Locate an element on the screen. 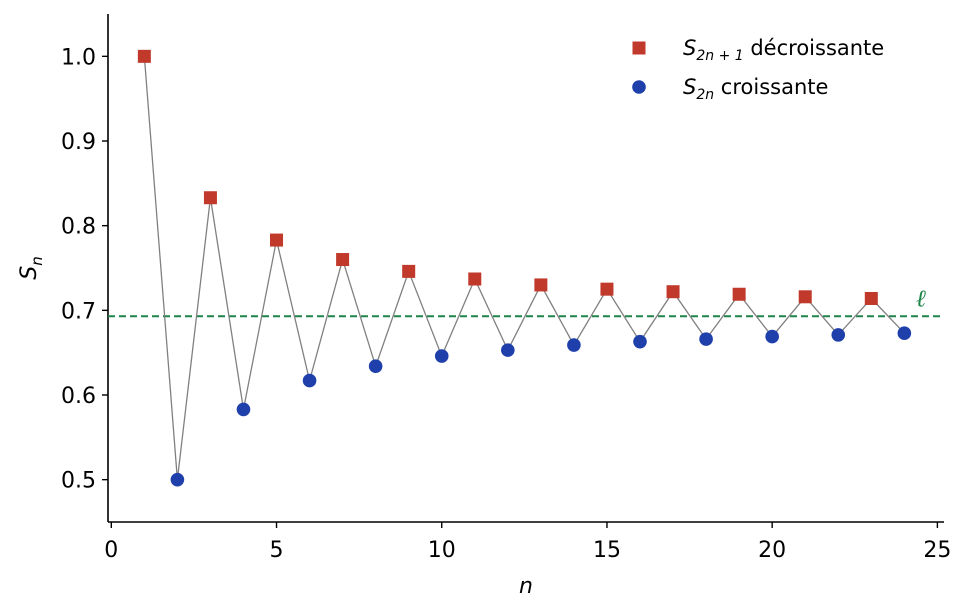 The width and height of the screenshot is (972, 615). y-tick-label: 0.6 is located at coordinates (78, 396).